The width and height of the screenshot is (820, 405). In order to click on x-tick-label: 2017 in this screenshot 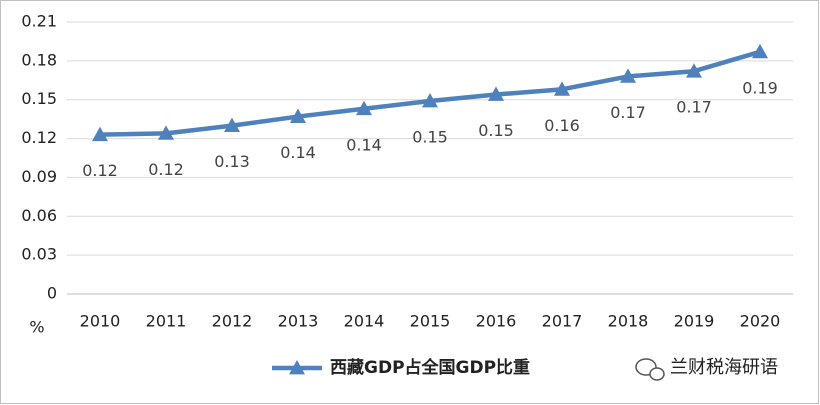, I will do `click(562, 321)`.